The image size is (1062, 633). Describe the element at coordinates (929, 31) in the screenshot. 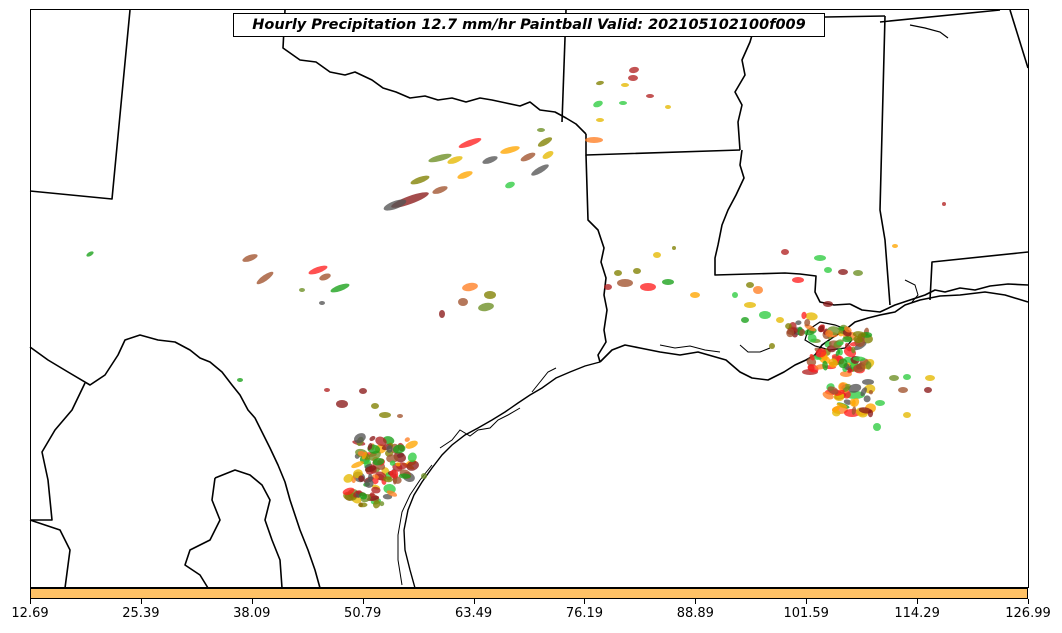

I see `ar-tn-river` at that location.